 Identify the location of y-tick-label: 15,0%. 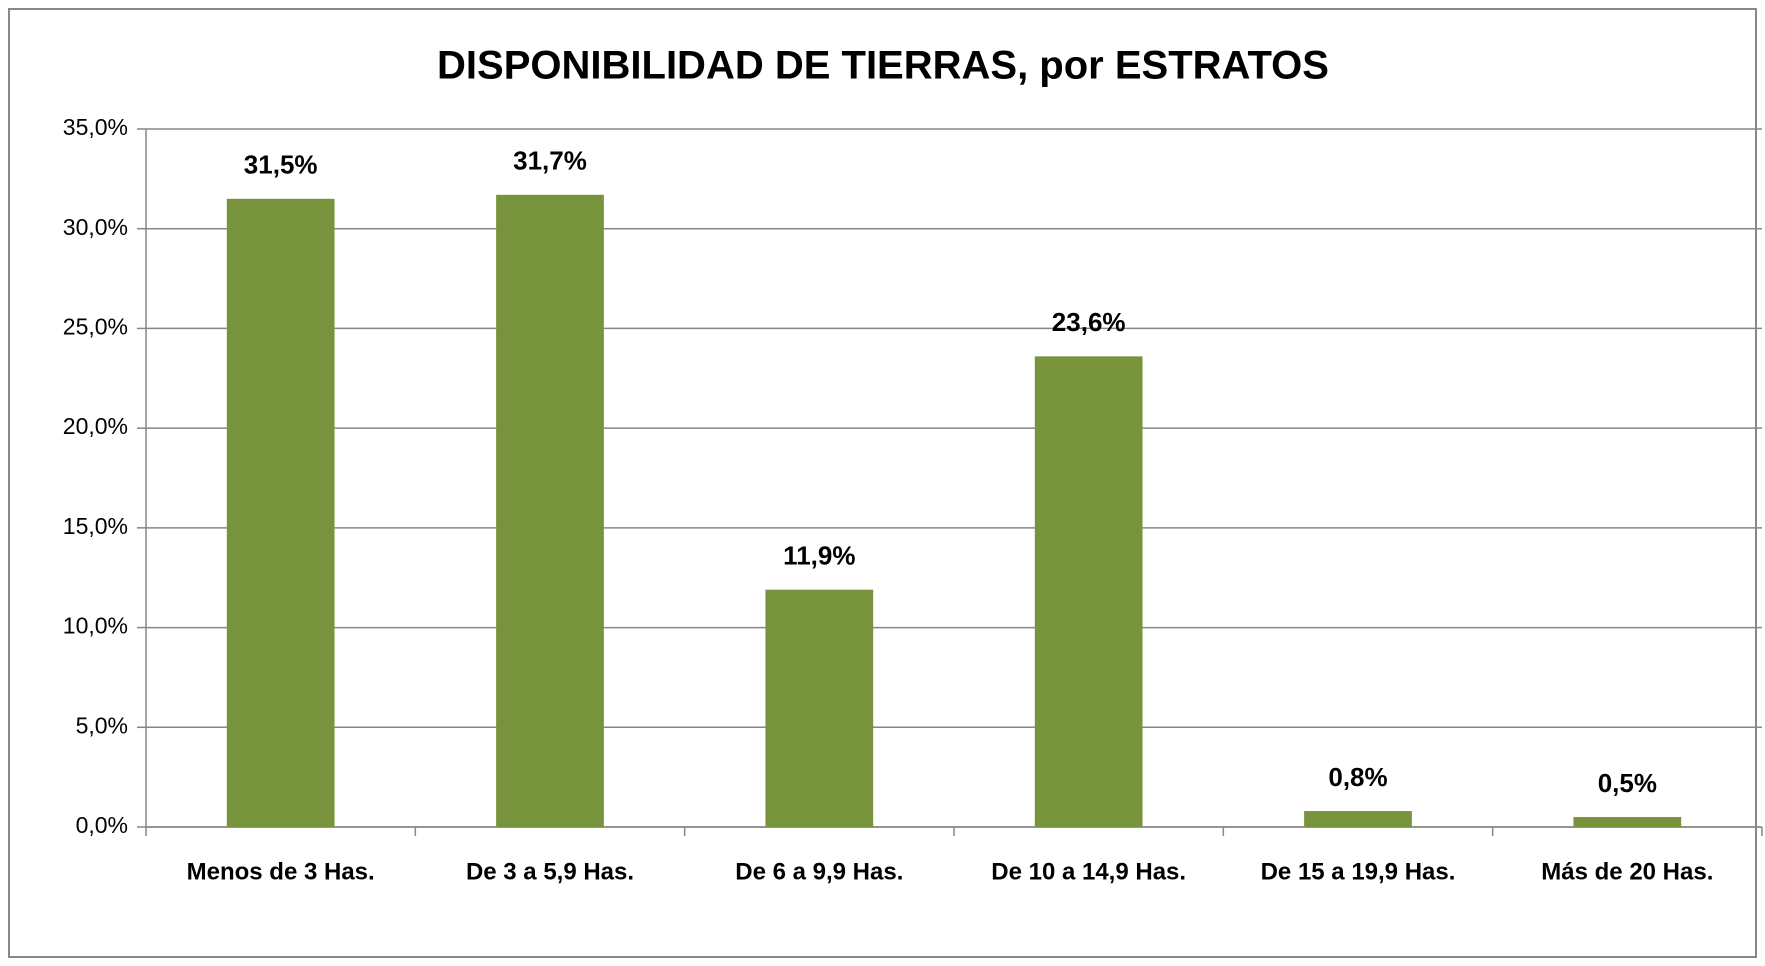
(95, 526).